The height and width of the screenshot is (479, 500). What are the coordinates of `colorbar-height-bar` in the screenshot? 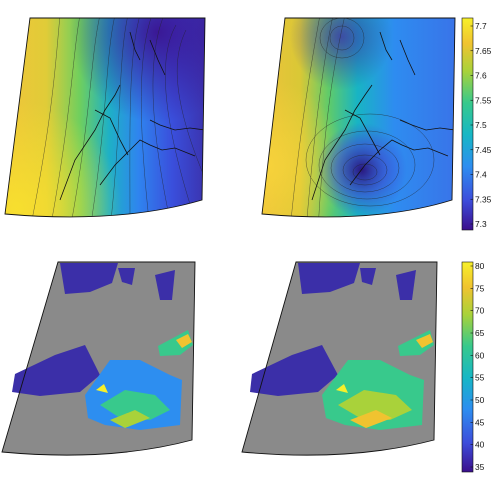 It's located at (467, 124).